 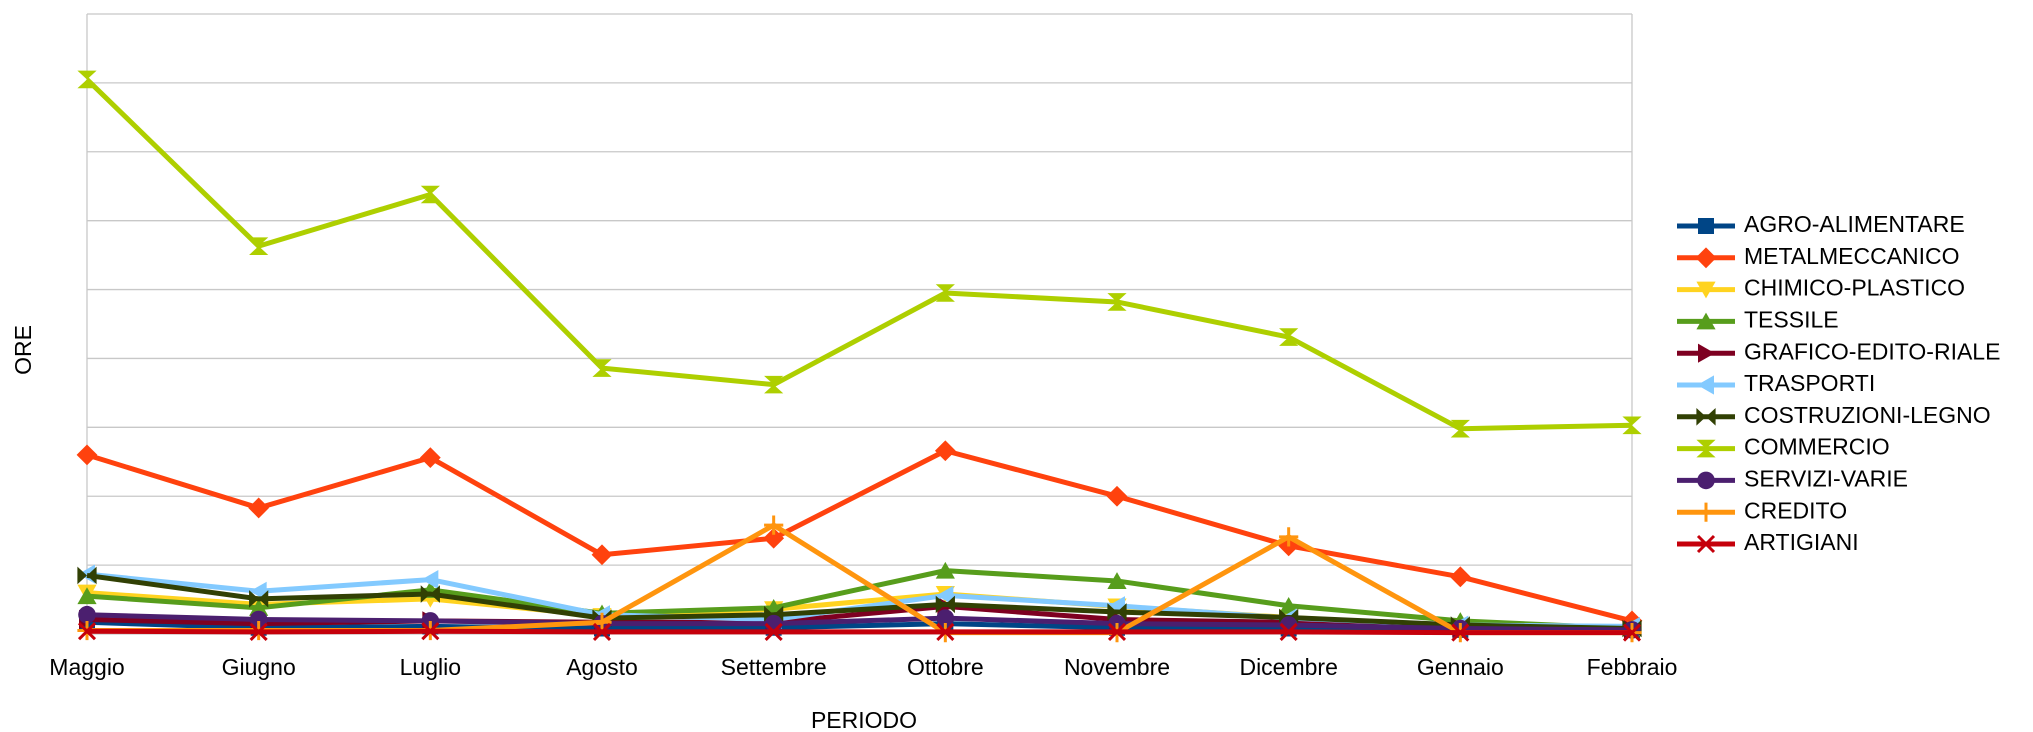 I want to click on legend-label: GRAFICO-EDITO-RIALE, so click(x=1872, y=351).